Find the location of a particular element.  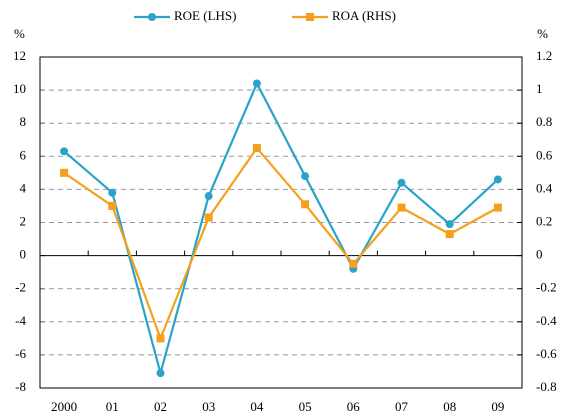

legend-label: ROA (RHS) is located at coordinates (364, 15).